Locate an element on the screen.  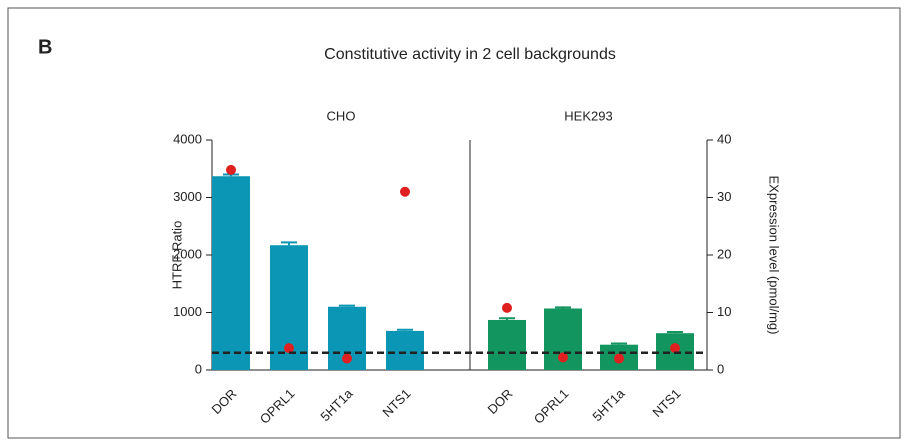
y-tick-label: 2000 is located at coordinates (187, 253).